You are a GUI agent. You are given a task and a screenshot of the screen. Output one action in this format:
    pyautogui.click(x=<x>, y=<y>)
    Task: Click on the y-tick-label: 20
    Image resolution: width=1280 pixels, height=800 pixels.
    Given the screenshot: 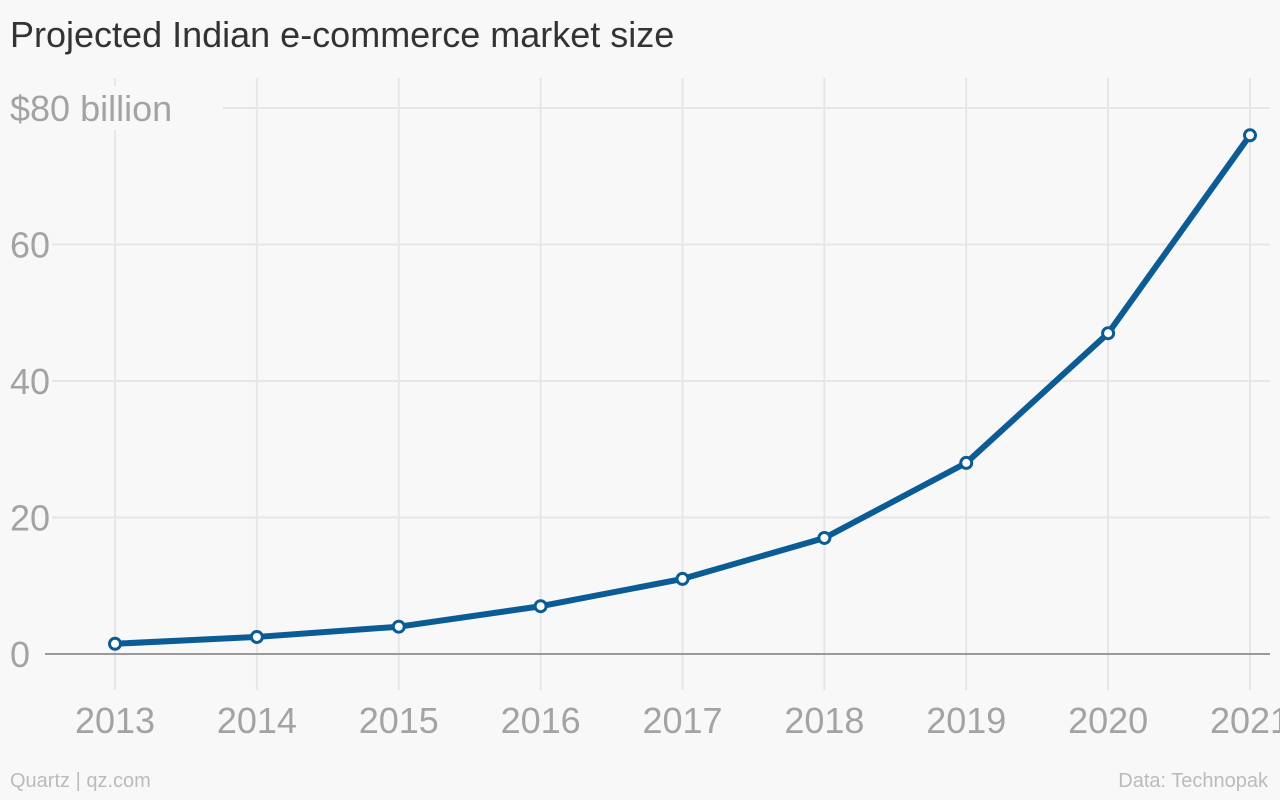 What is the action you would take?
    pyautogui.click(x=30, y=518)
    